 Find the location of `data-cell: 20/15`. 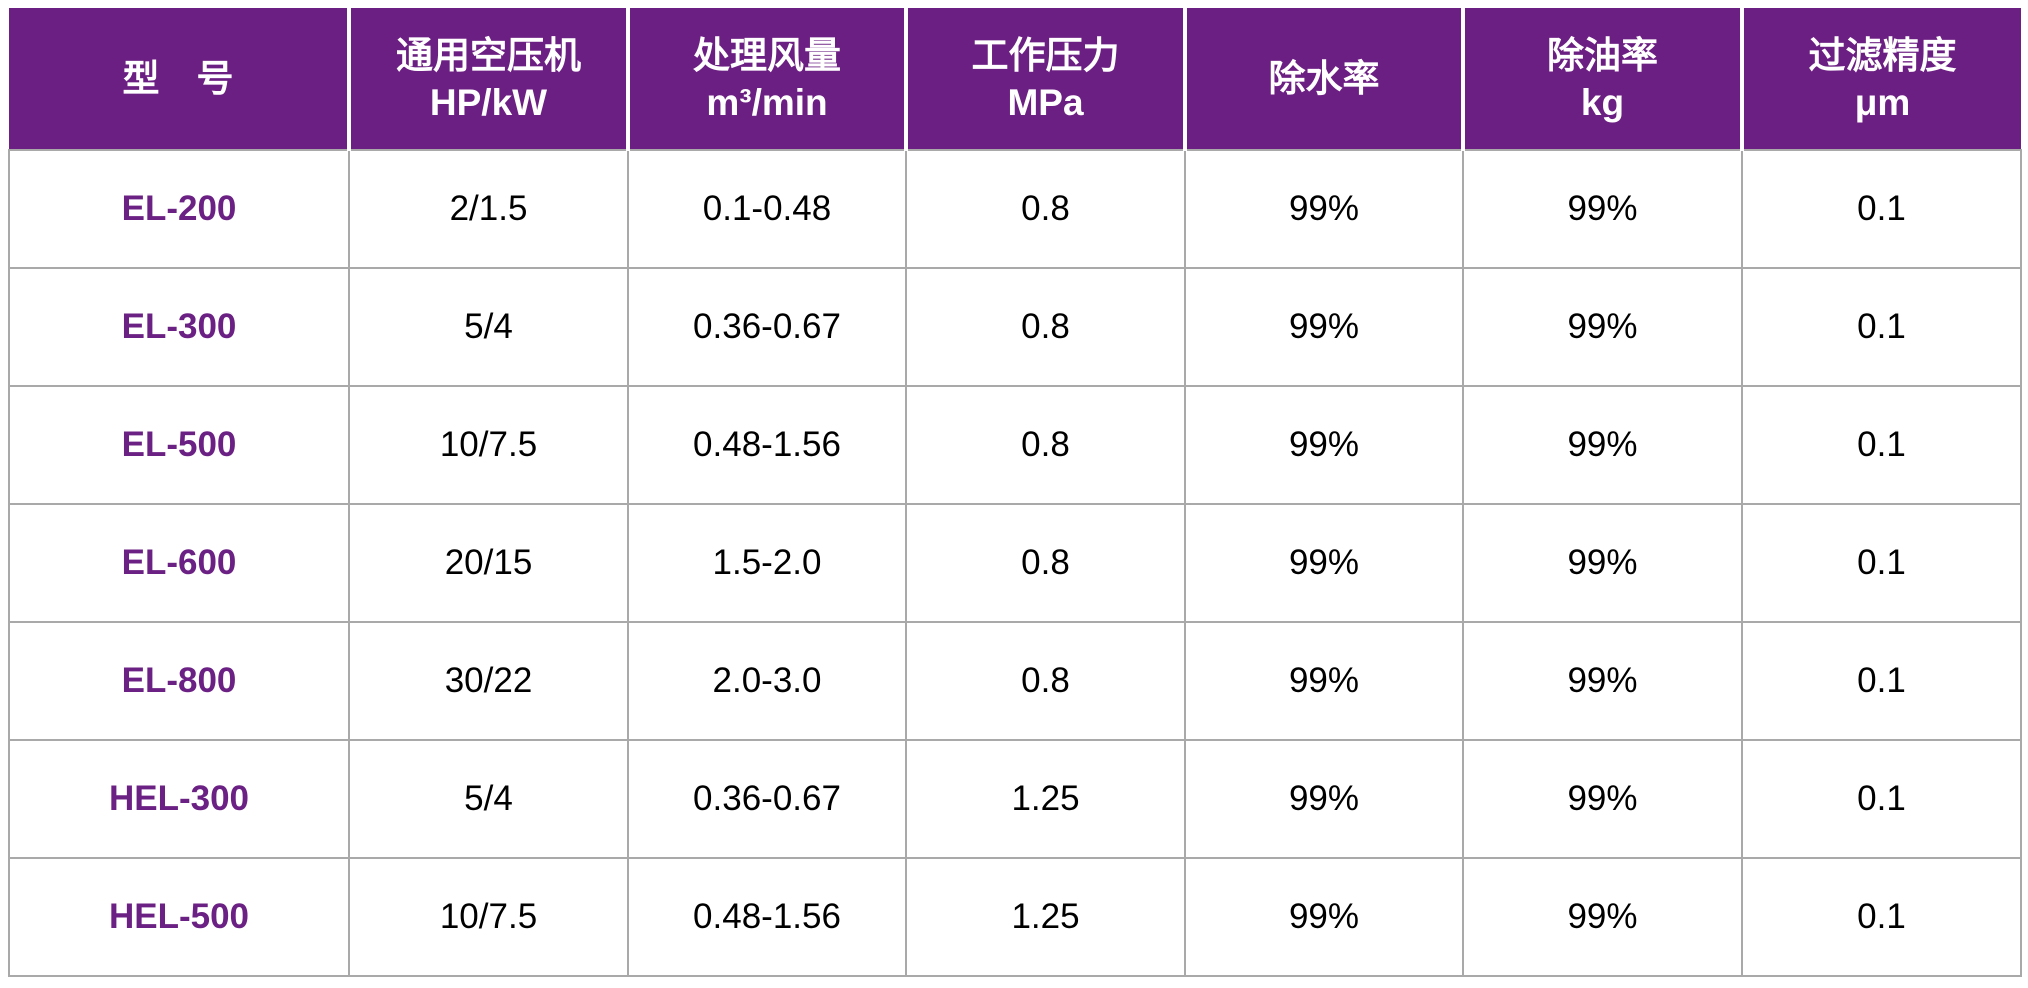

data-cell: 20/15 is located at coordinates (488, 563).